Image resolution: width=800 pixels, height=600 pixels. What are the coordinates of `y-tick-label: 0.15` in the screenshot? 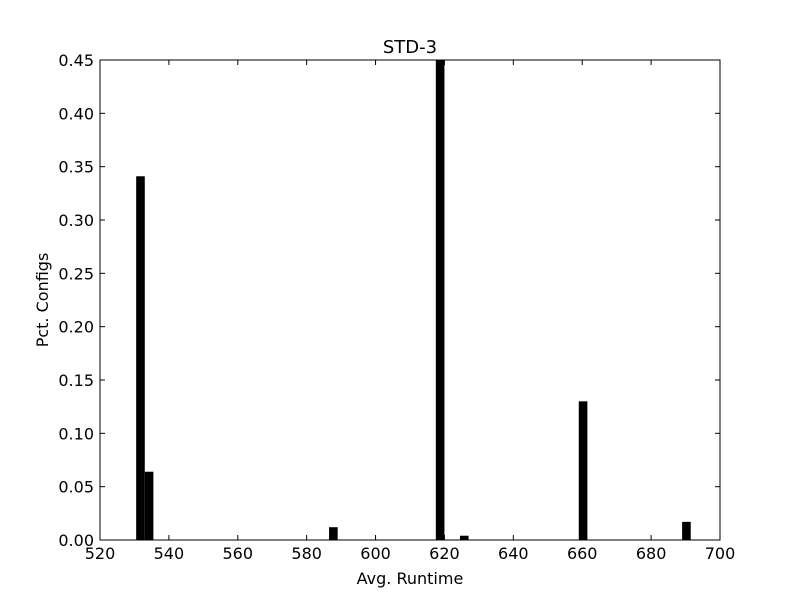 It's located at (76, 380).